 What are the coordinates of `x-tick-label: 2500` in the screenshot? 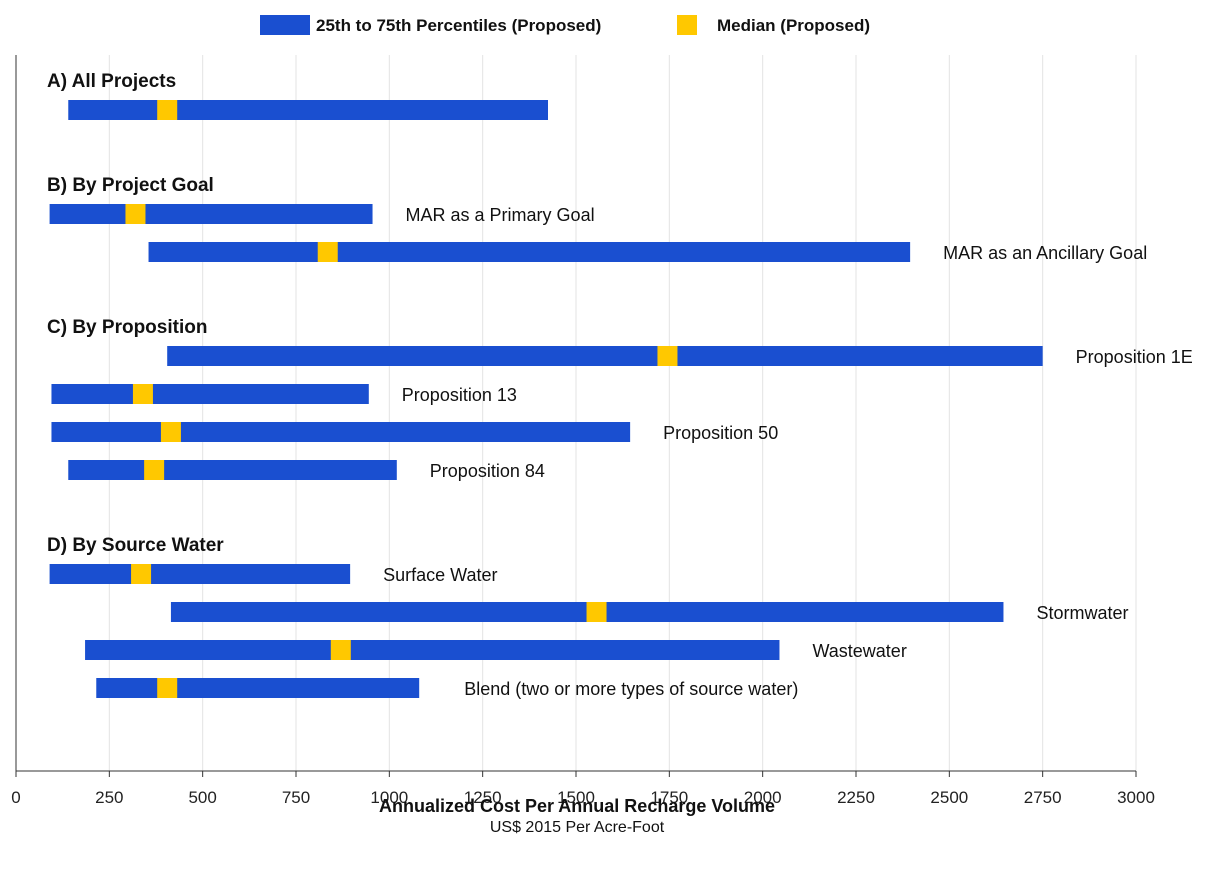 It's located at (949, 797).